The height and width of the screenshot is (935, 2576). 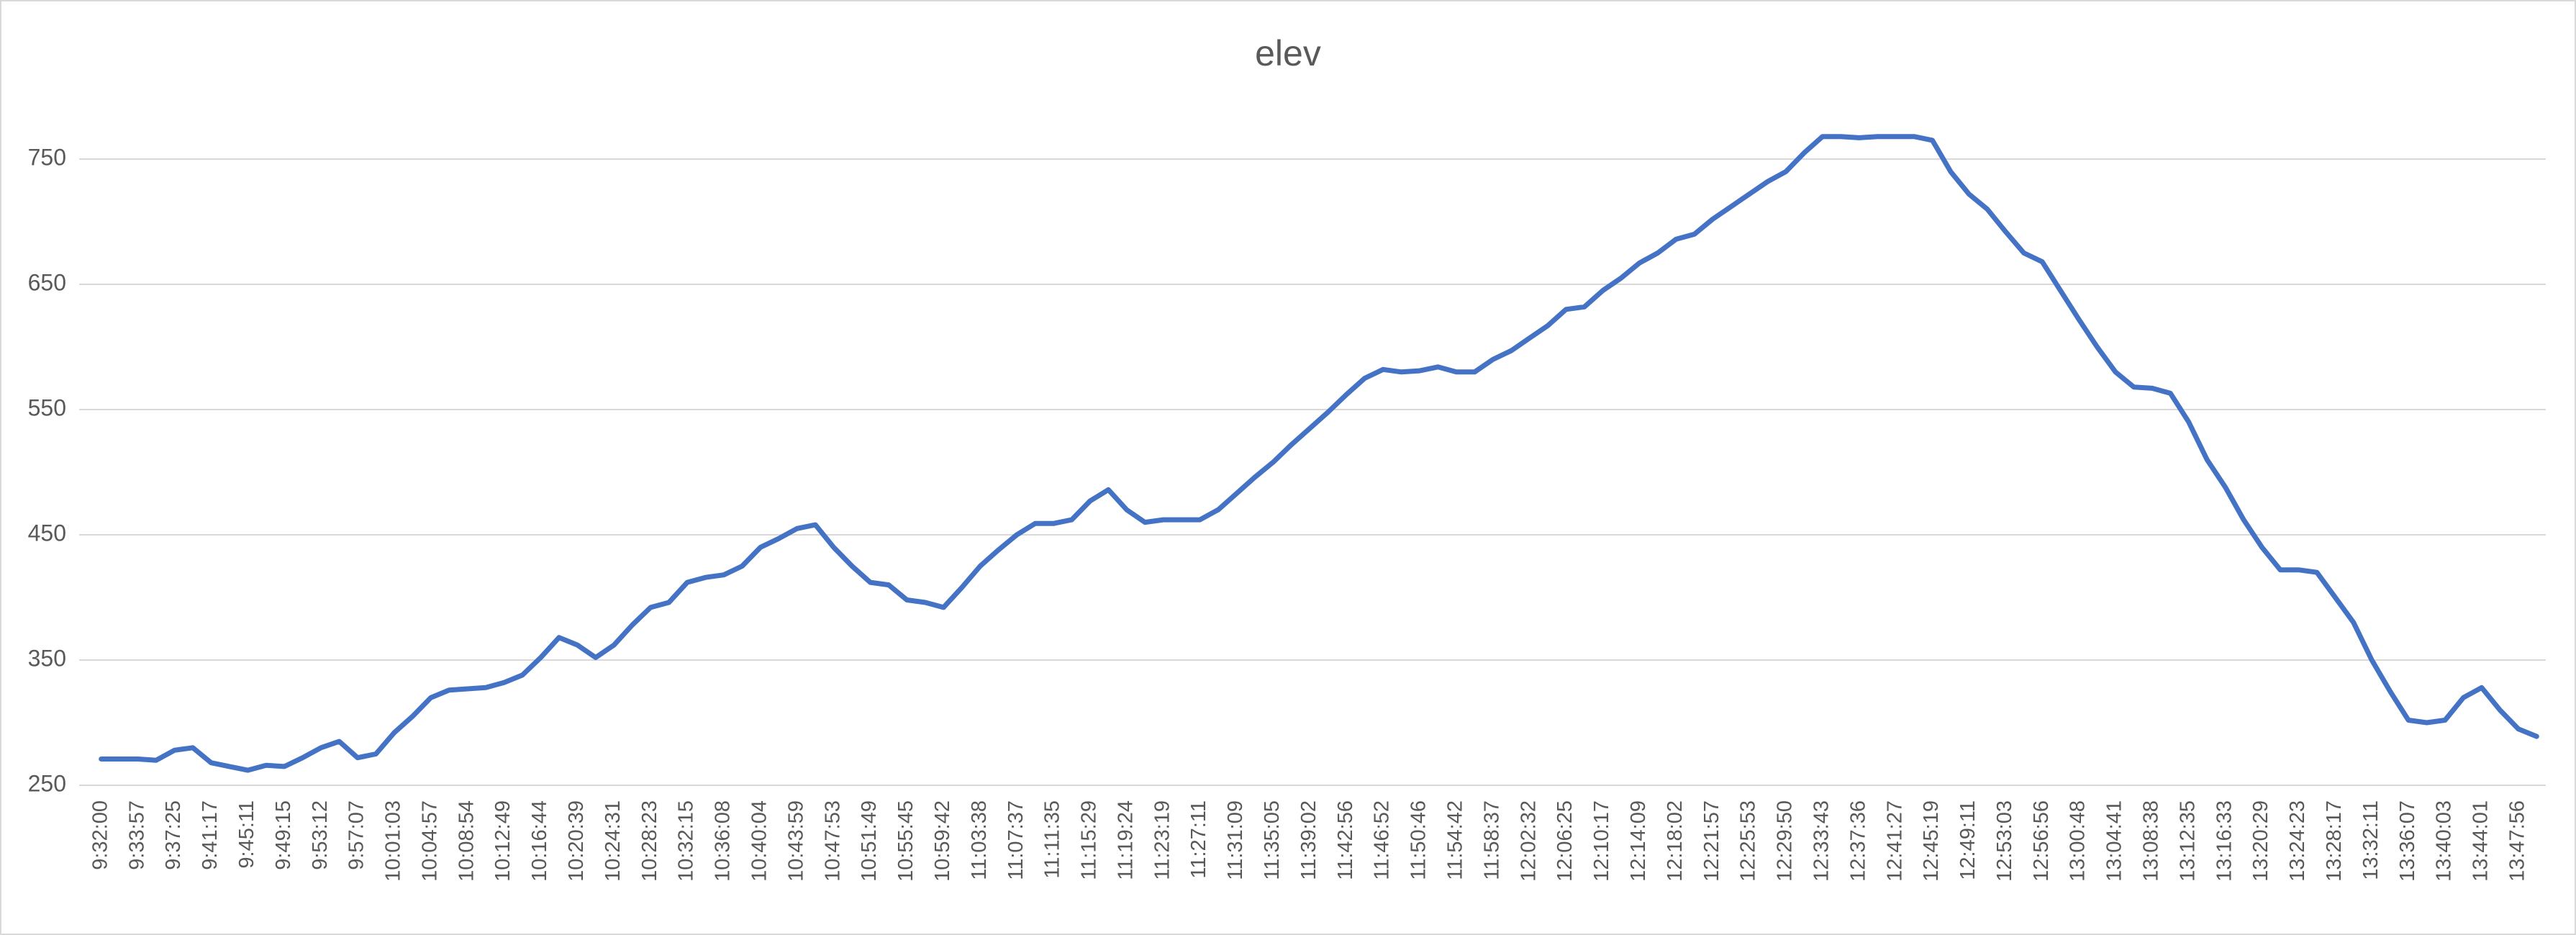 What do you see at coordinates (1639, 841) in the screenshot?
I see `x-tick-label: 12:14:09` at bounding box center [1639, 841].